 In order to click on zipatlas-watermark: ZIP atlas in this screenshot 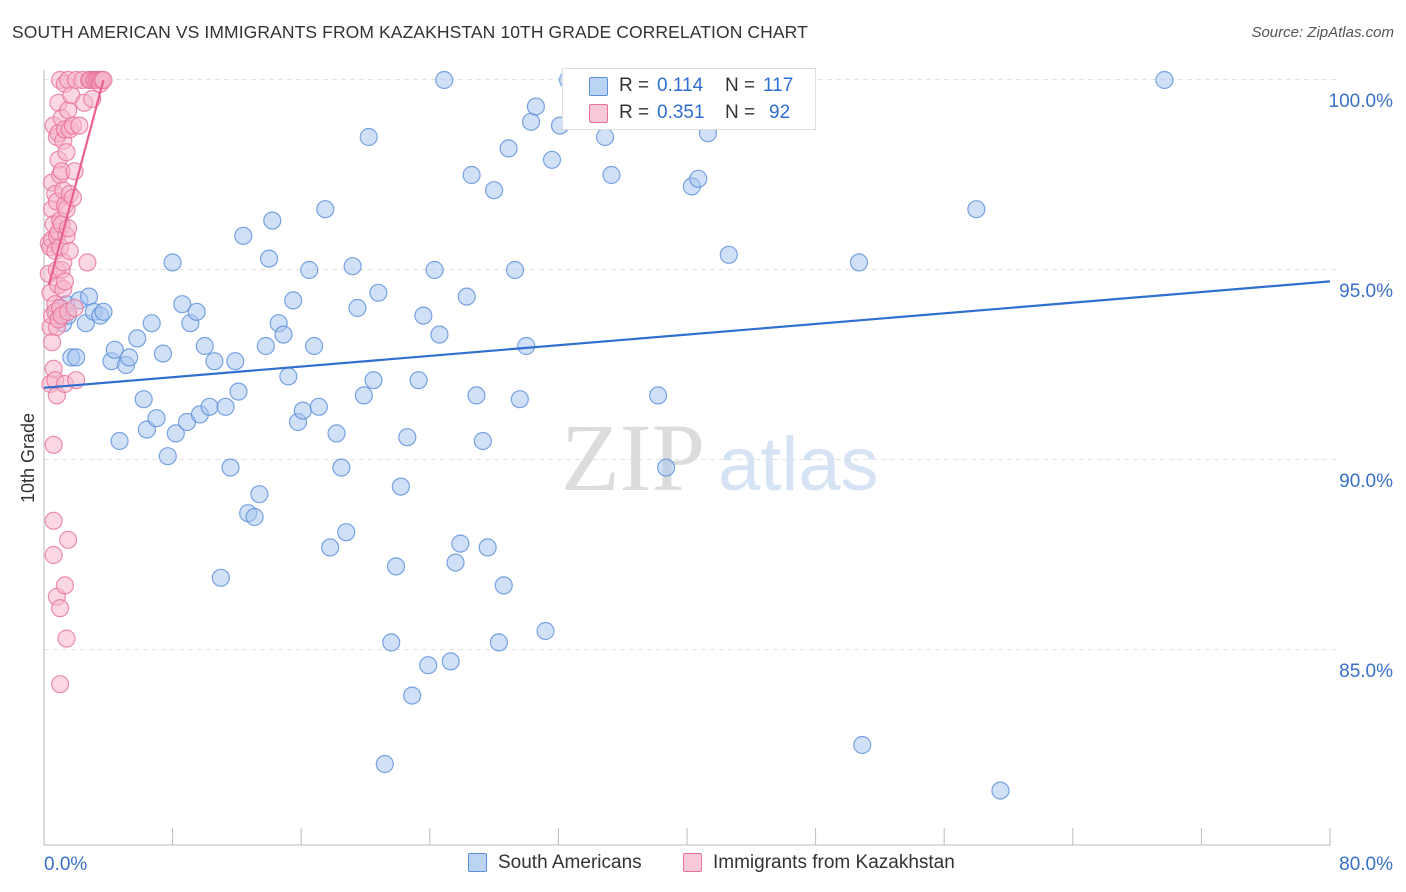, I will do `click(720, 457)`.